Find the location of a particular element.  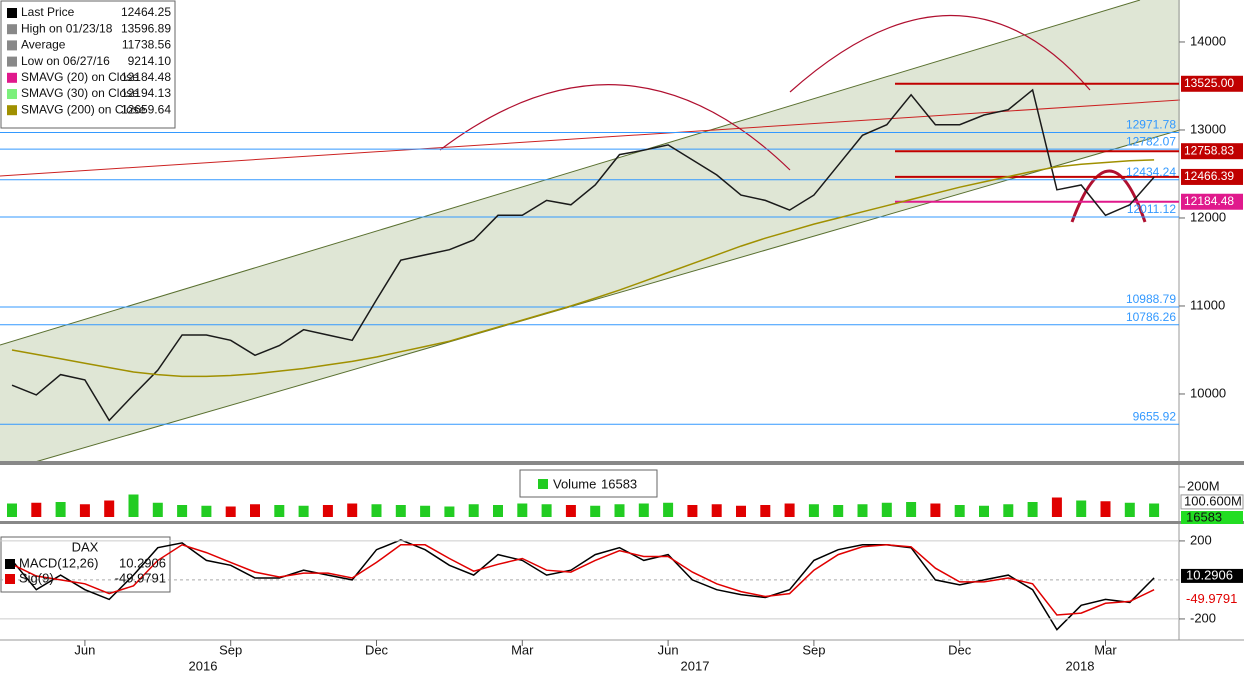

legend-box is located at coordinates (85, 564).